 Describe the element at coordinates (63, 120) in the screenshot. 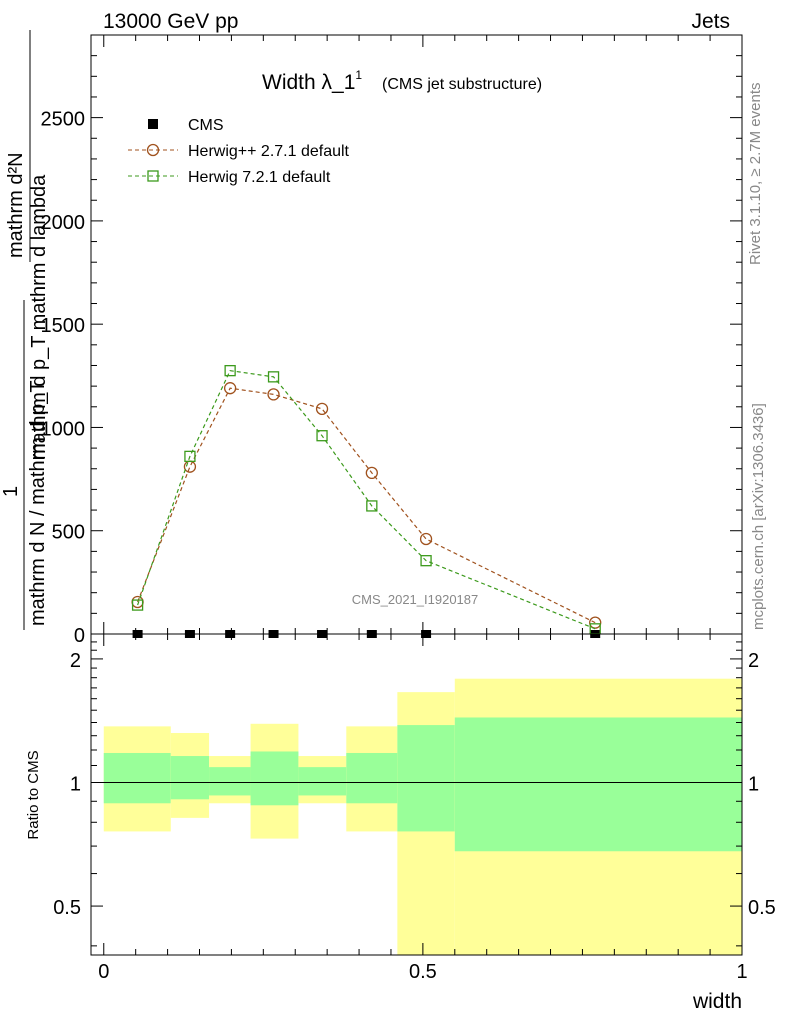

I see `main-ytick-label: 2500` at that location.